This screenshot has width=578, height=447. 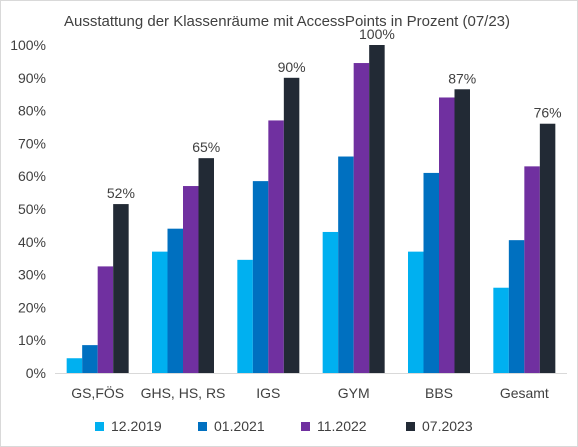 I want to click on category-label: BBS, so click(x=439, y=393).